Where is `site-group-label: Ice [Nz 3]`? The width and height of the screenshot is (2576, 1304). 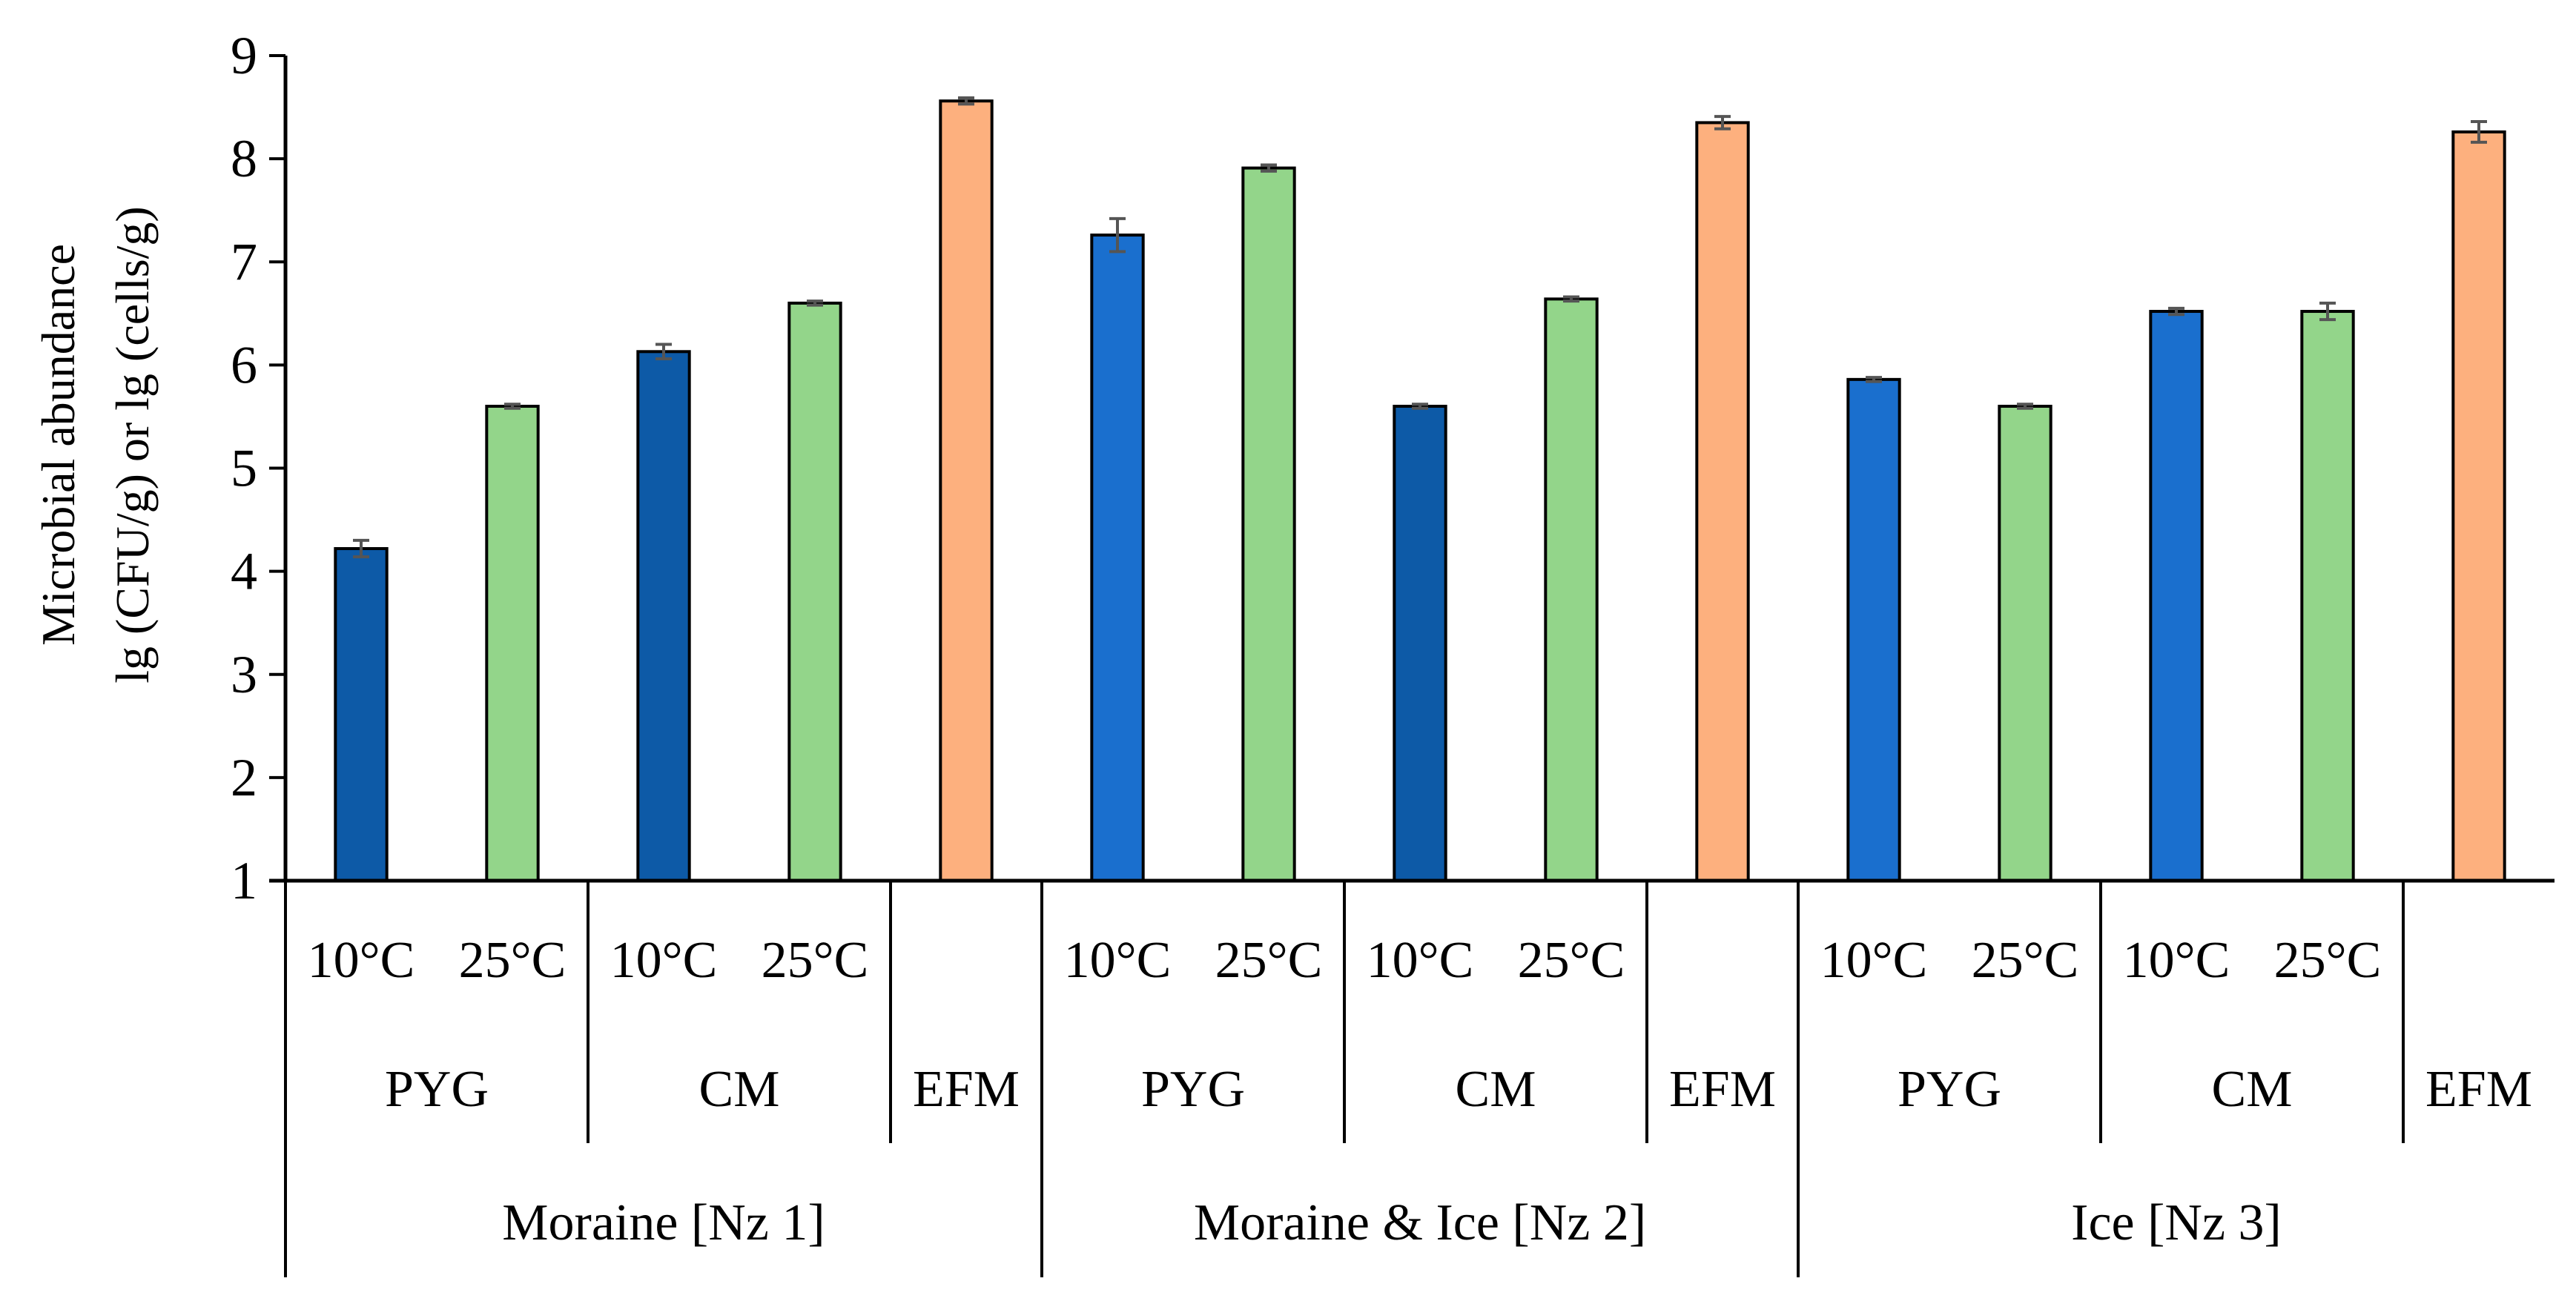
site-group-label: Ice [Nz 3] is located at coordinates (2176, 1222).